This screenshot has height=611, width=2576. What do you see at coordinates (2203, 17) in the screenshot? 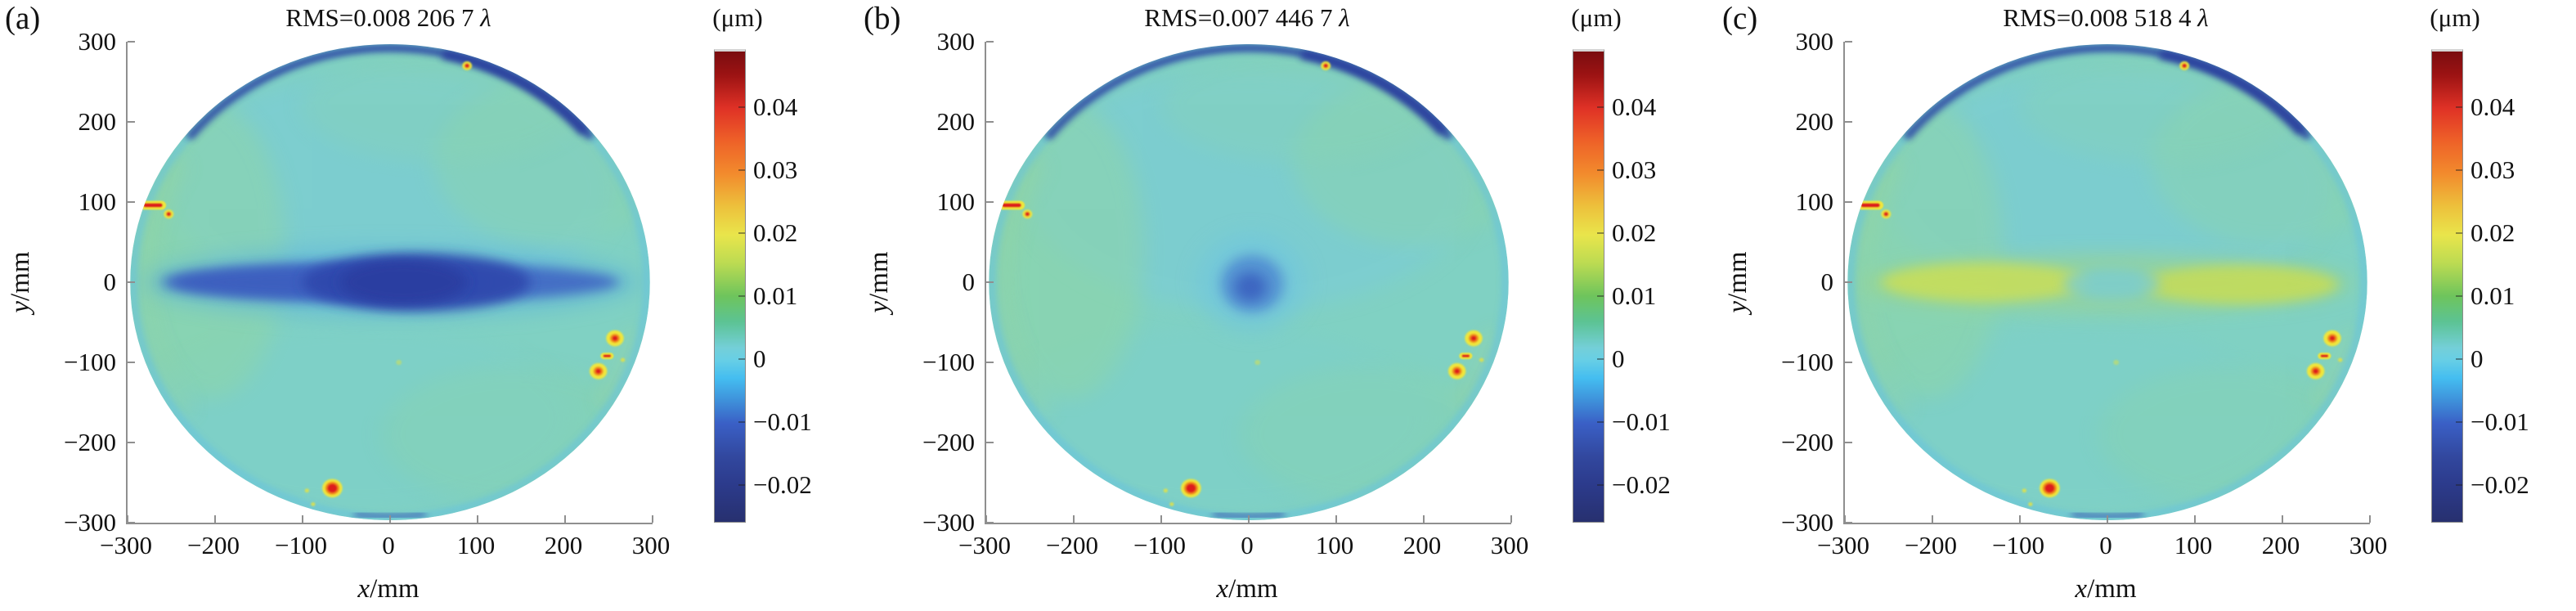
I see `lambda-symbol: λ` at bounding box center [2203, 17].